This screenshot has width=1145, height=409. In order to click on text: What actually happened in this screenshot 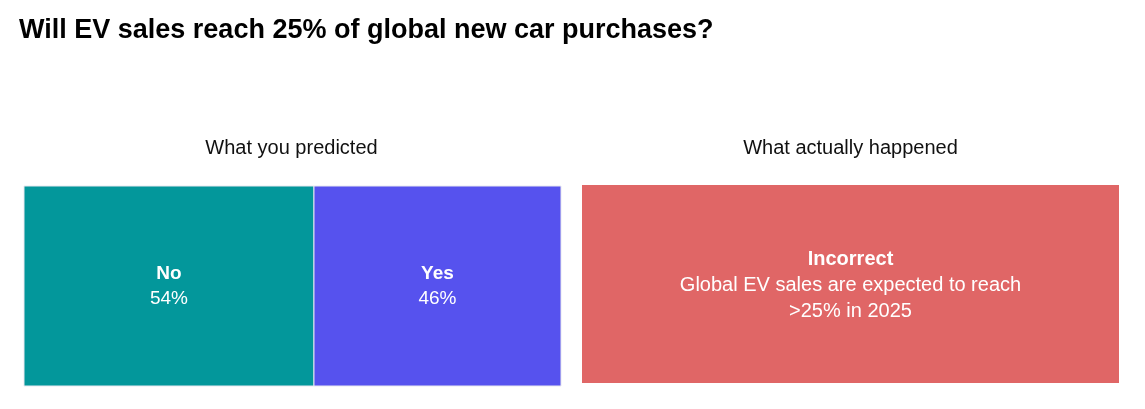, I will do `click(850, 147)`.